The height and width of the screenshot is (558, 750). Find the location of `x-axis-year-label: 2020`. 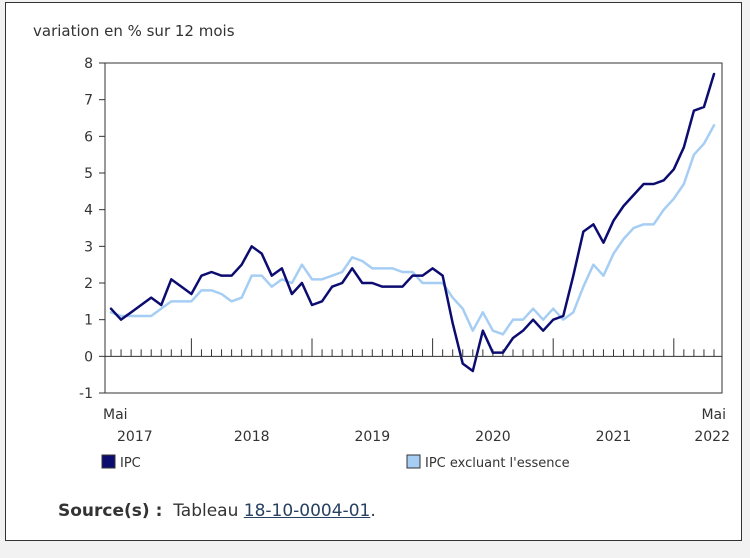

x-axis-year-label: 2020 is located at coordinates (493, 437).